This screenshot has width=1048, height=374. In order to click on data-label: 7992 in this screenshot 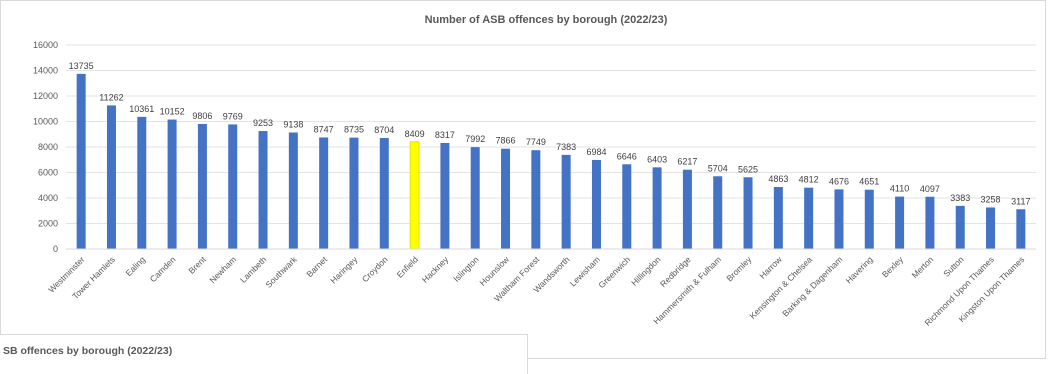, I will do `click(475, 139)`.